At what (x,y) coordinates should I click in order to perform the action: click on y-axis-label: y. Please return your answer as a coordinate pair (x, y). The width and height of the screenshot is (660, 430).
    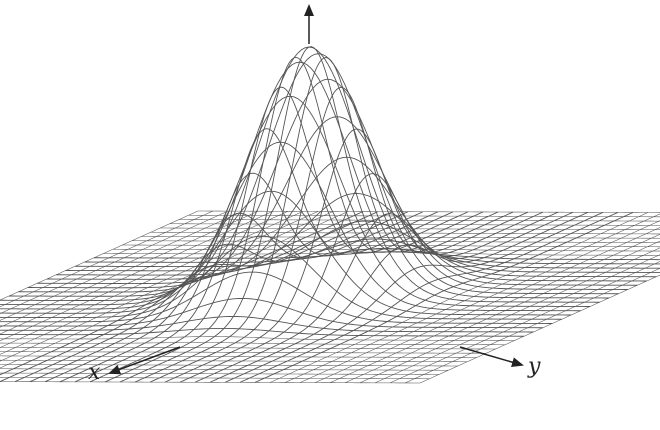
    Looking at the image, I should click on (534, 366).